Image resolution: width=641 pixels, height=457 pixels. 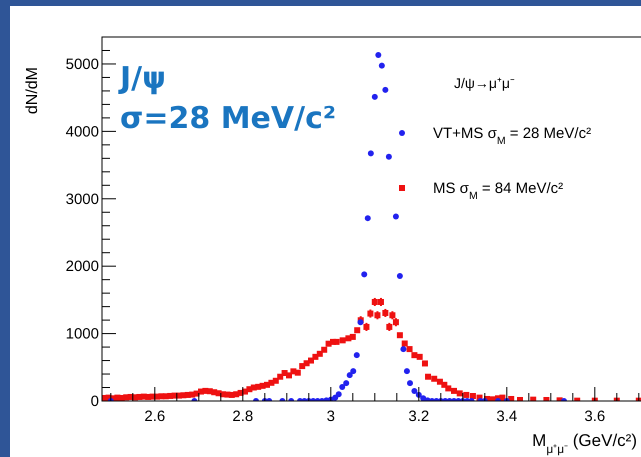 What do you see at coordinates (485, 83) in the screenshot?
I see `legend-title: J/ψ→μ⁺μ⁻` at bounding box center [485, 83].